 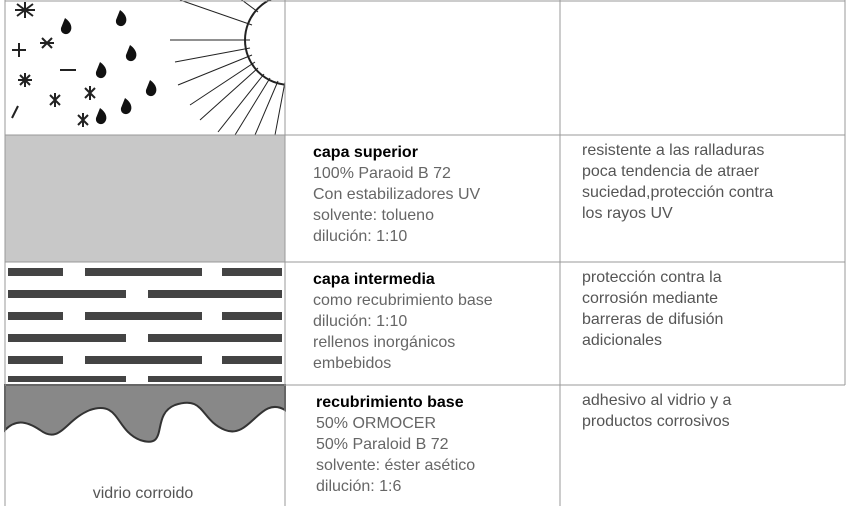 I want to click on weather-icon, so click(x=148, y=67).